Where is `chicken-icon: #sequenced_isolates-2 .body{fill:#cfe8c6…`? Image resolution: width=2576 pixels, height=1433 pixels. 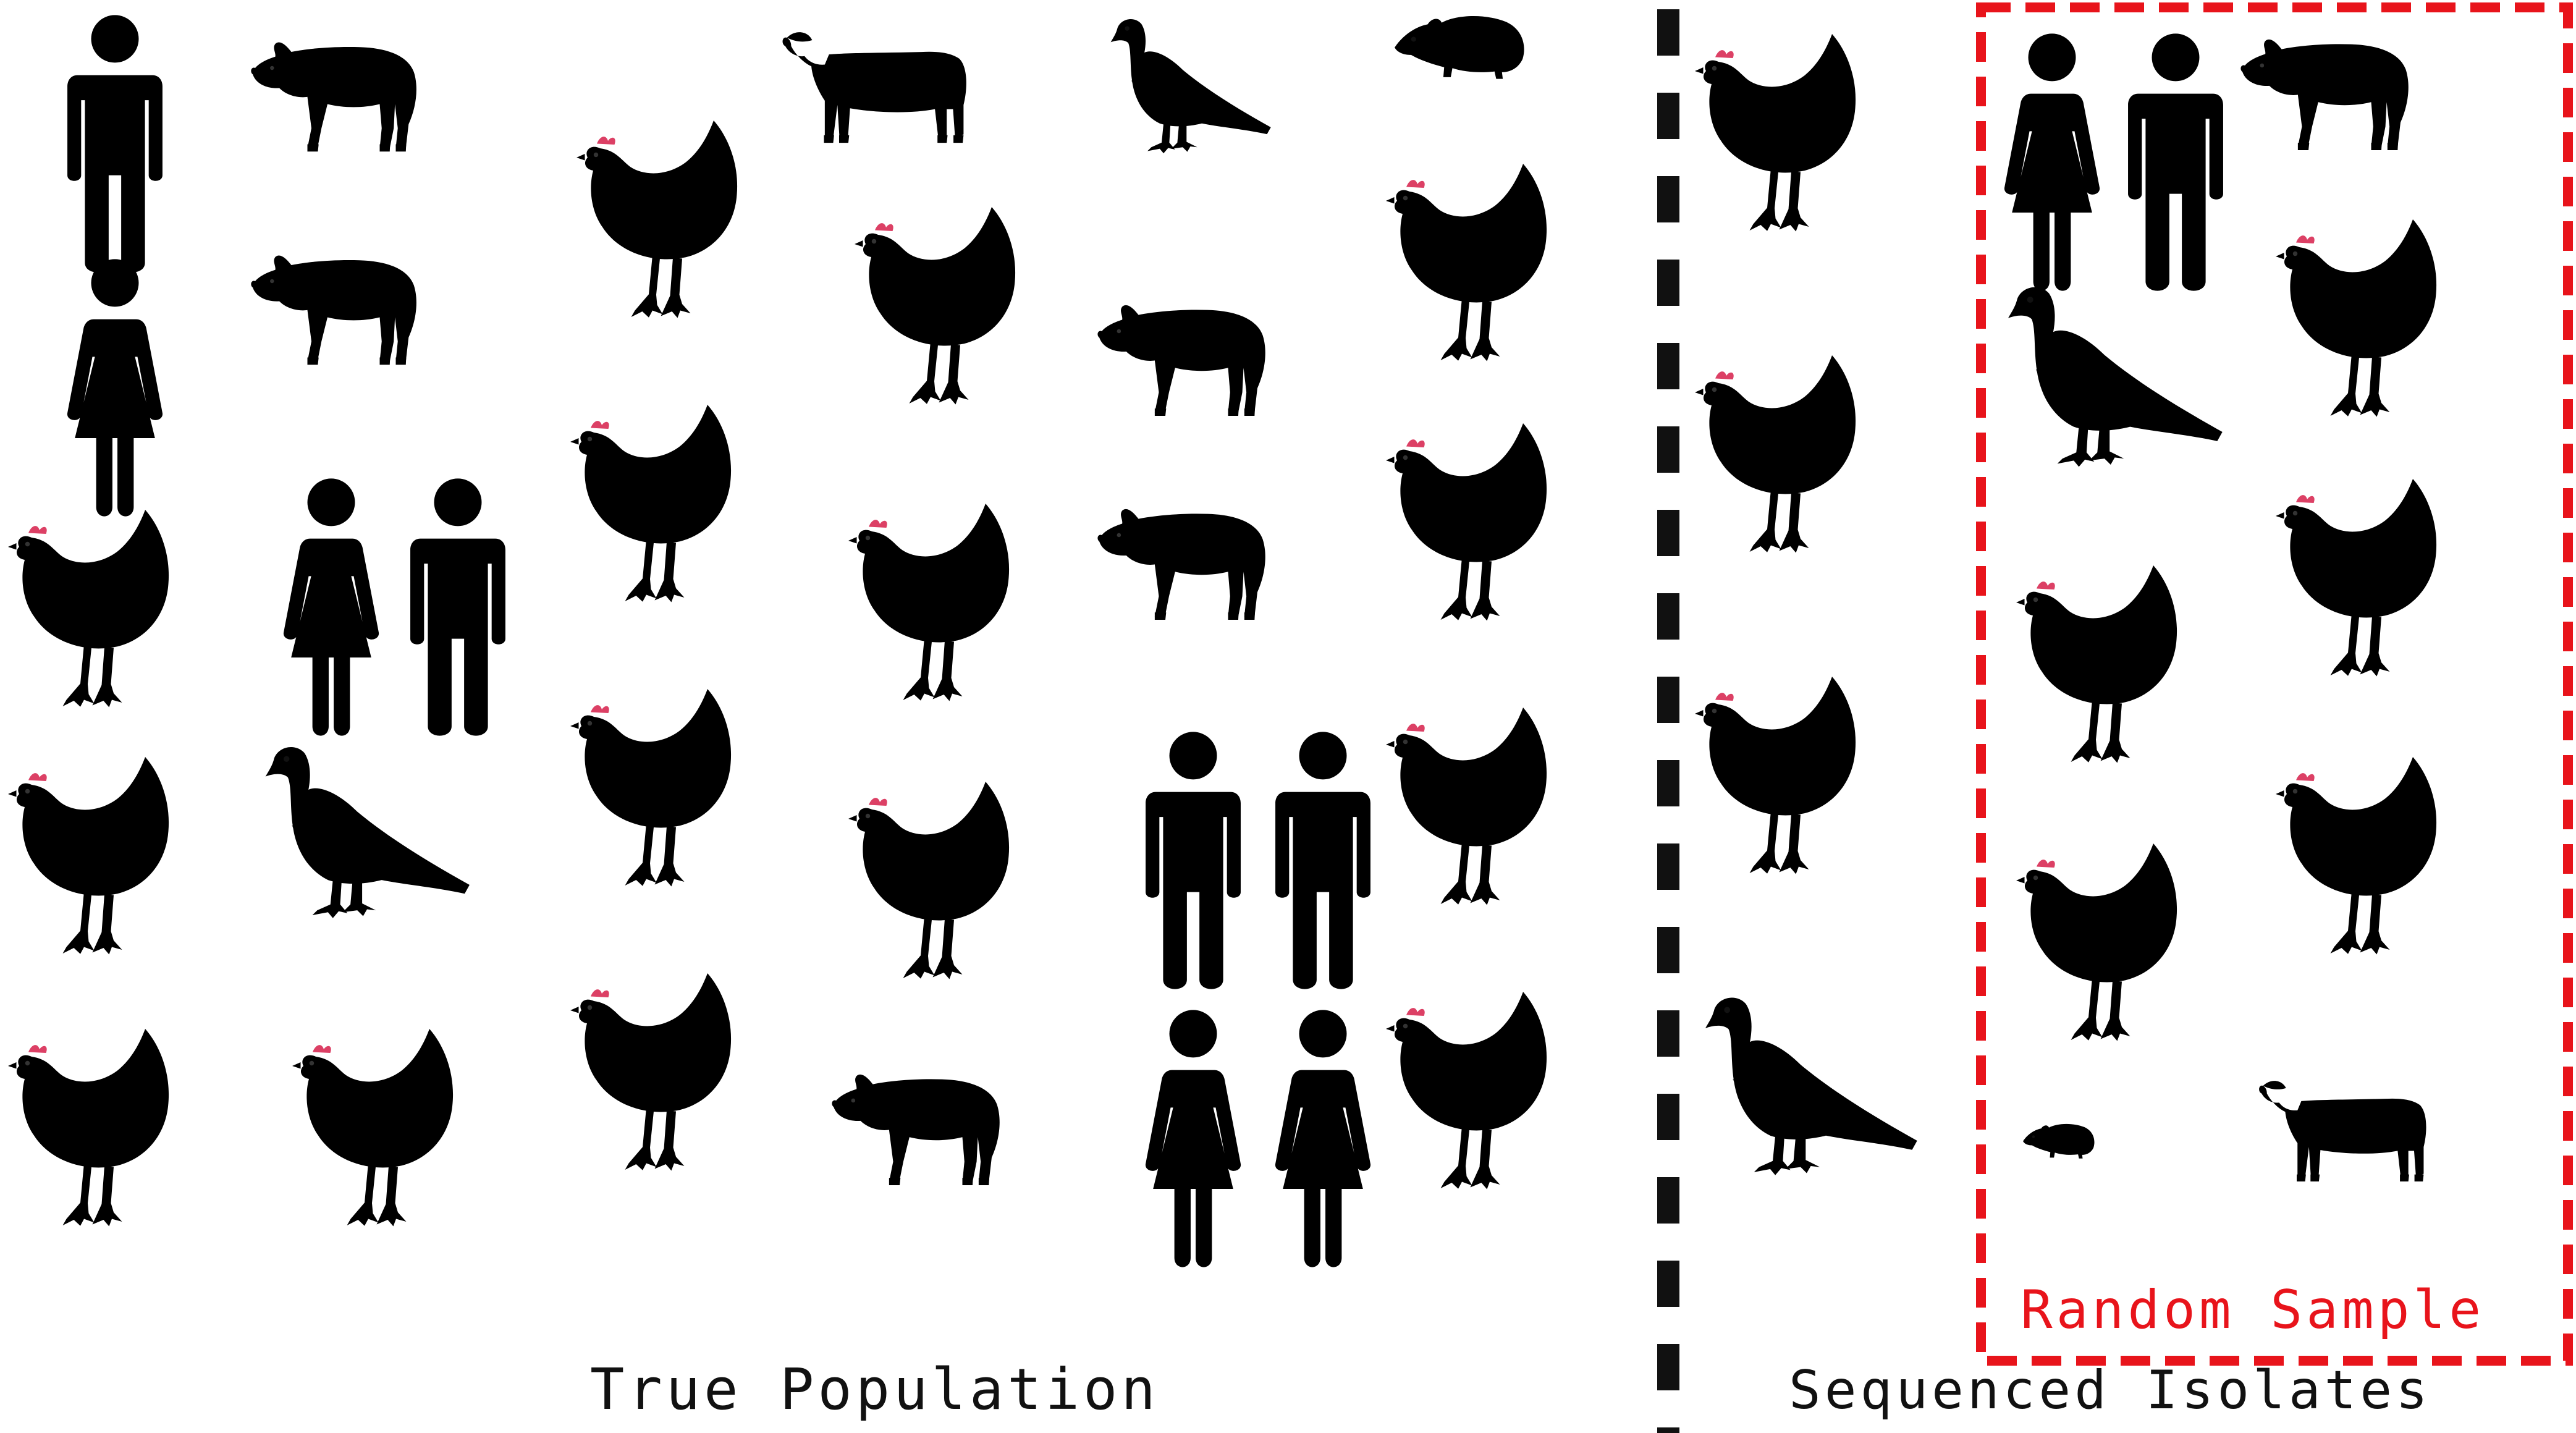
chicken-icon: #sequenced_isolates-2 .body{fill:#cfe8c6… is located at coordinates (1775, 775).